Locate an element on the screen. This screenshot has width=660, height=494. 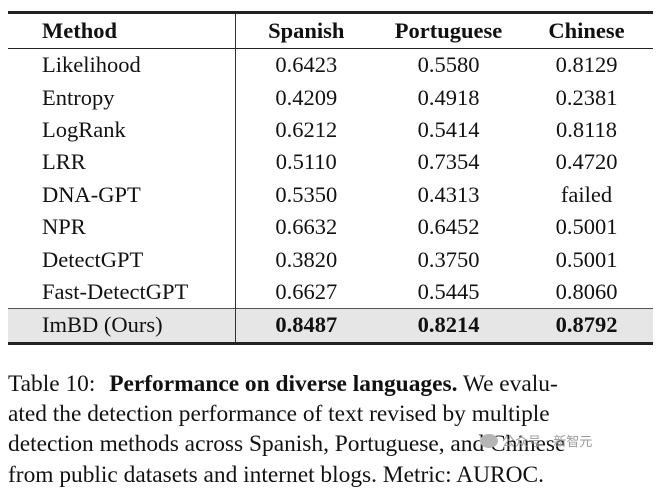
table-row: LogRank 0.6212 0.5414 0.8118 is located at coordinates (330, 130).